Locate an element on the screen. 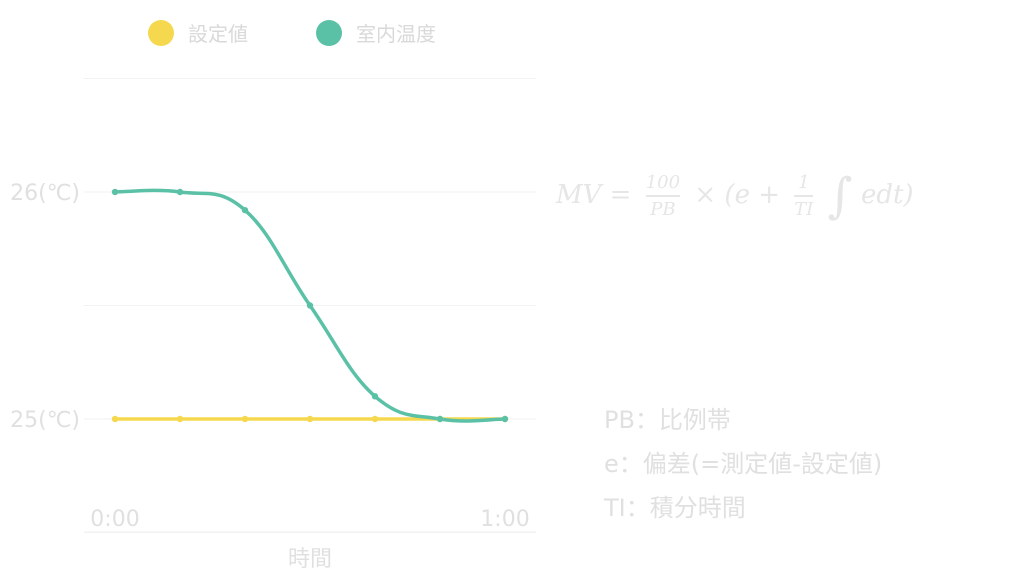 The height and width of the screenshot is (576, 1024). formula-fraction-2: 1 TI is located at coordinates (804, 196).